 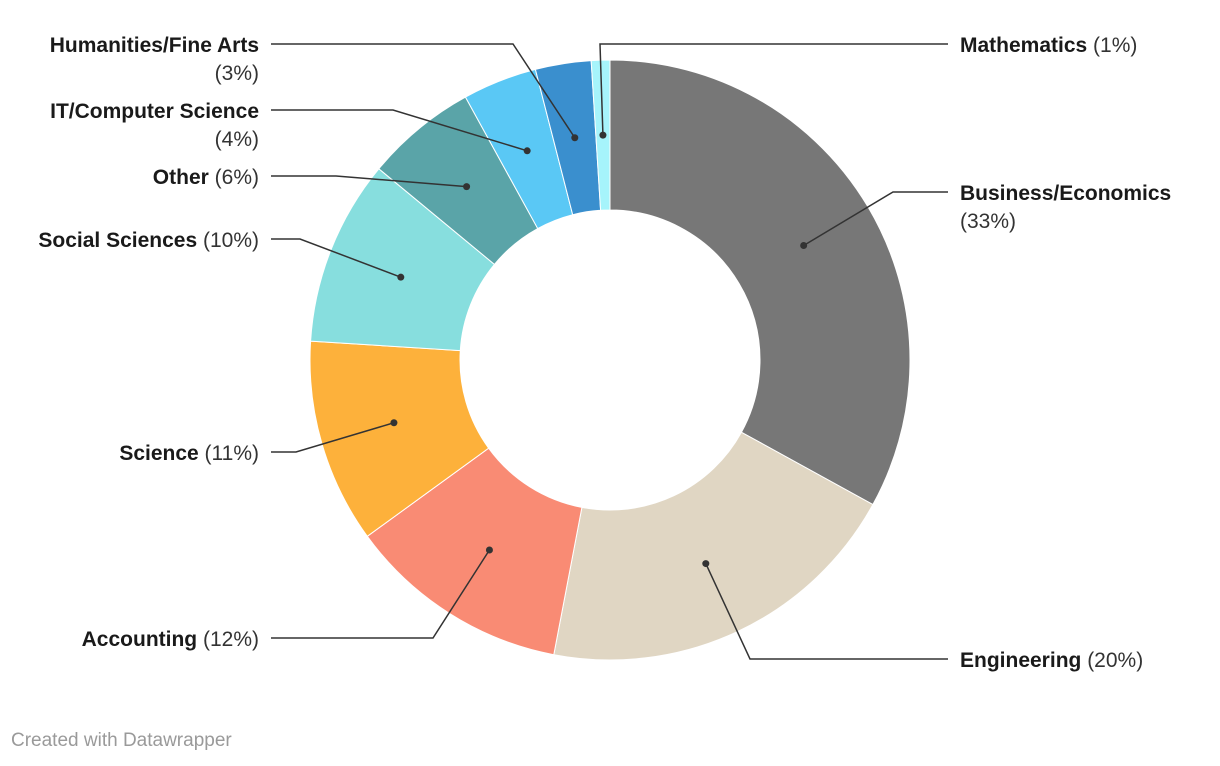 I want to click on leader-dot-science, so click(x=394, y=423).